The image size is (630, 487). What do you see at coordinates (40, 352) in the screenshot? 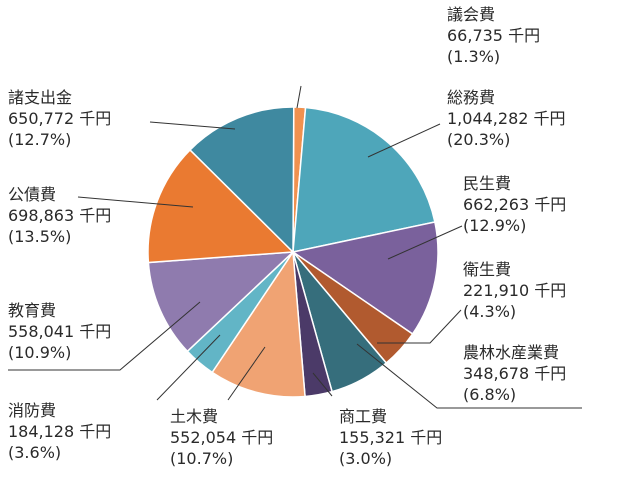
I see `slice-percent: (10.9%)` at bounding box center [40, 352].